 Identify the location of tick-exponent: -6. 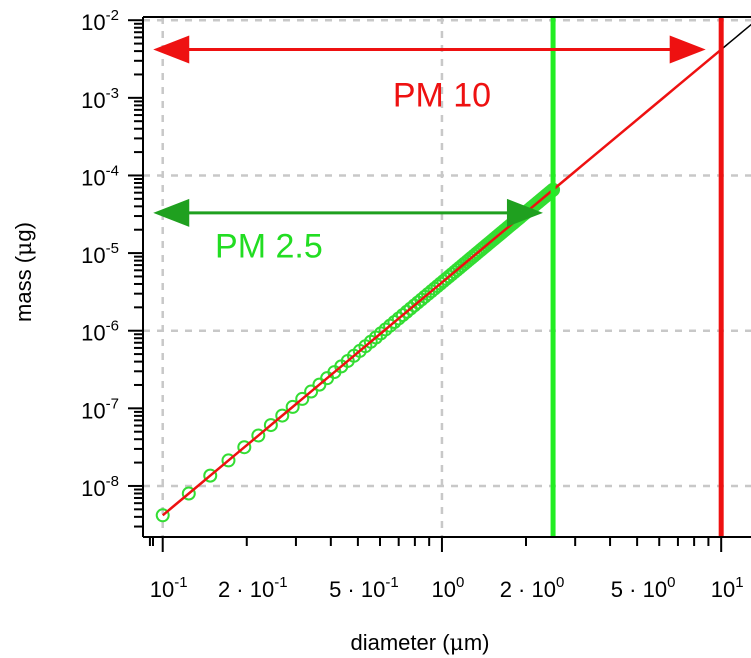
(112, 326).